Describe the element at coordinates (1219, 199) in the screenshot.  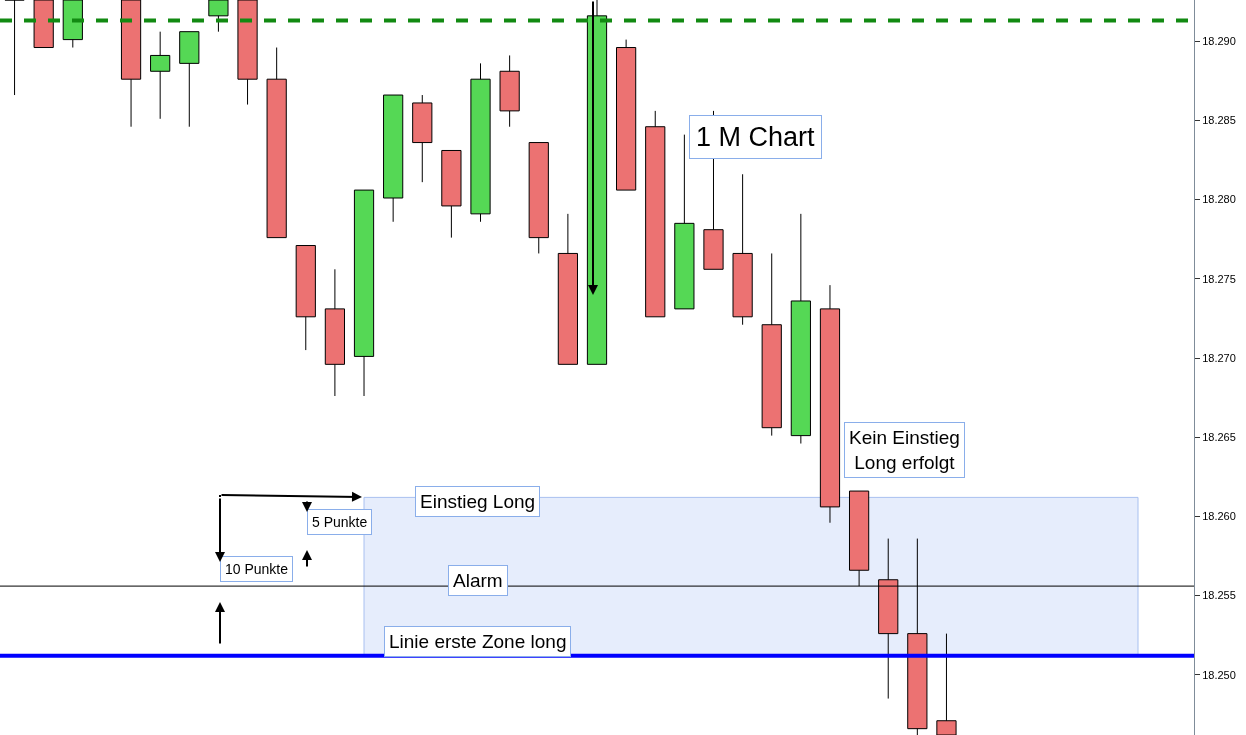
I see `y-tick-label: 18.280` at that location.